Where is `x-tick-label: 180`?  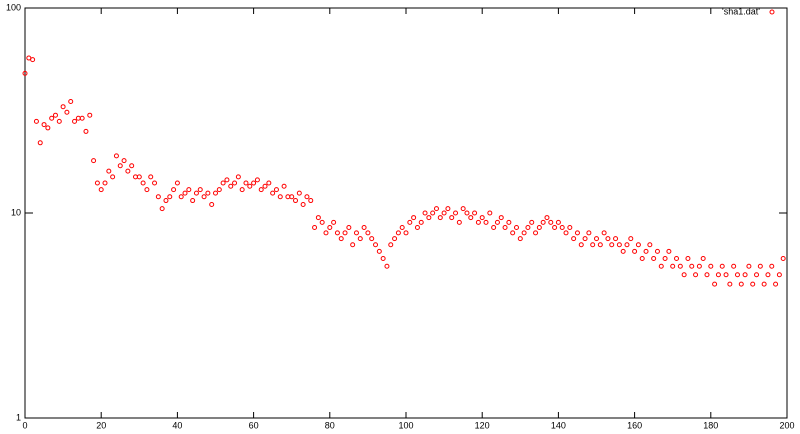 x-tick-label: 180 is located at coordinates (710, 425).